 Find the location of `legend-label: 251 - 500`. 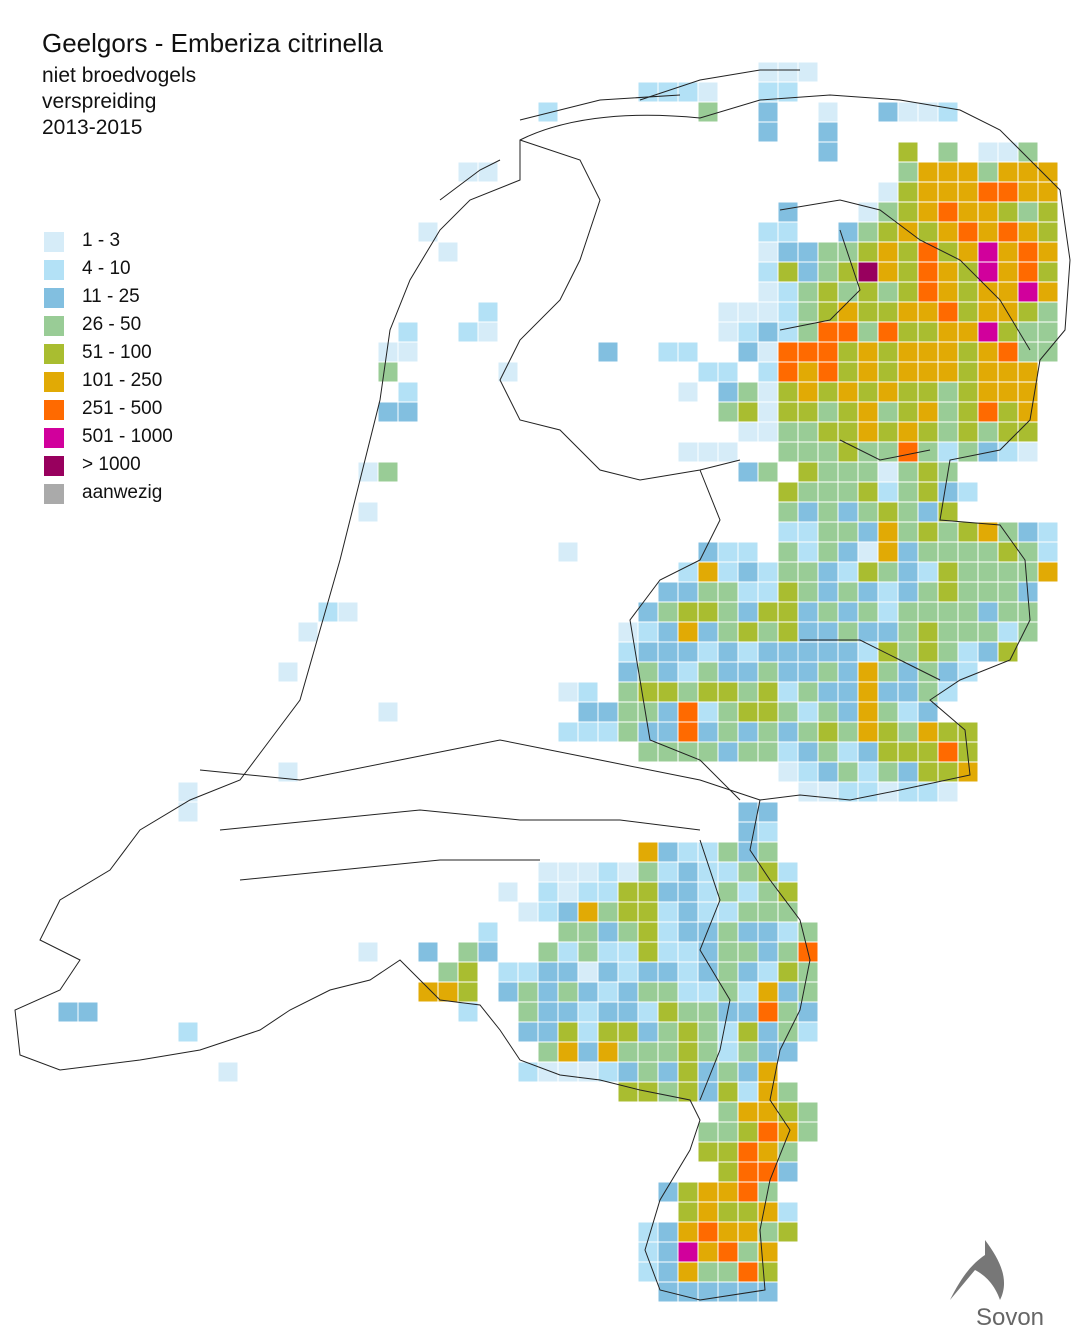

legend-label: 251 - 500 is located at coordinates (122, 408).